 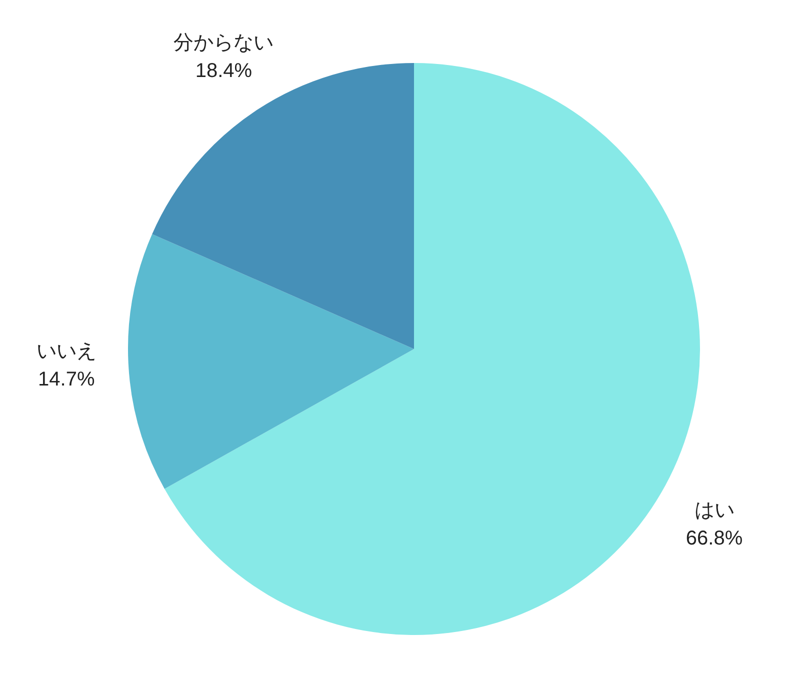 I want to click on slice-label: はい, so click(x=714, y=510).